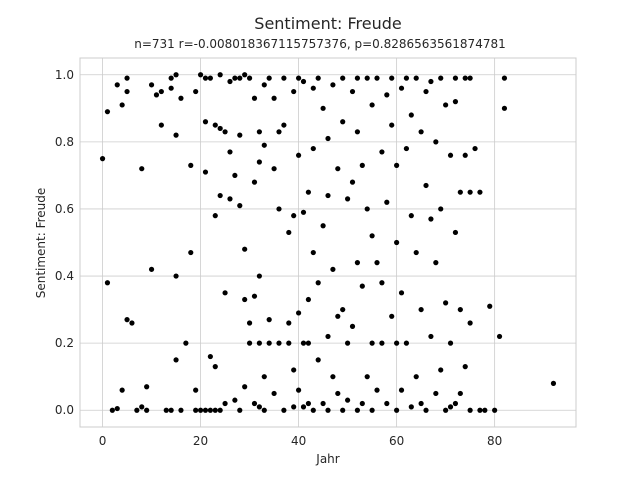 This screenshot has width=640, height=480. What do you see at coordinates (64, 242) in the screenshot?
I see `y-ticks: 0.0 0.2 0.4 0.6 0.8 1.0` at bounding box center [64, 242].